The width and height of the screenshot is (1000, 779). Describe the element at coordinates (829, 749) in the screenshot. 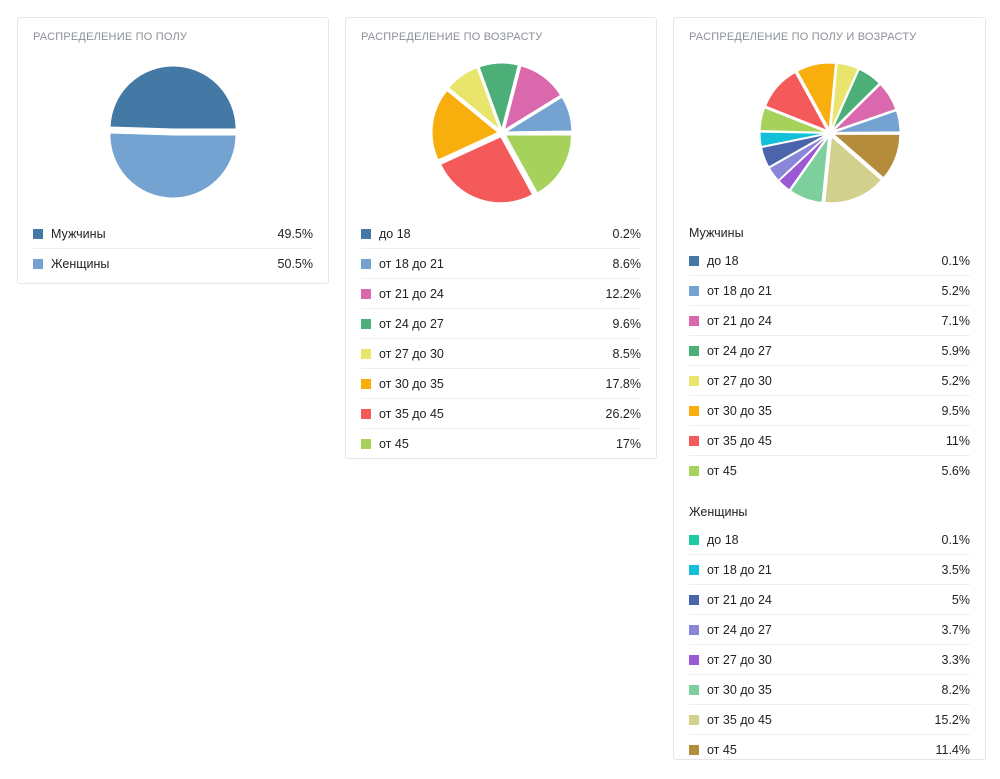

I see `legend-item: от 45 11.4%` at that location.